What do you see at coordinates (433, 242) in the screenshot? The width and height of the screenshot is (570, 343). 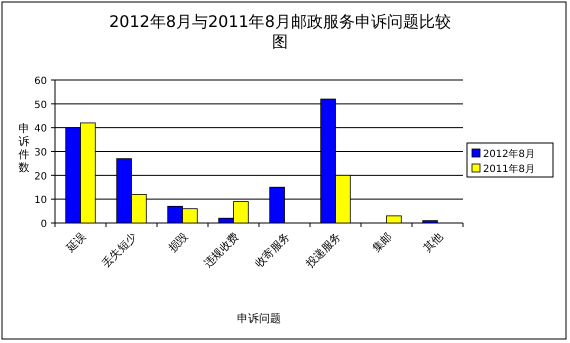 I see `x-tick-label: 其他` at bounding box center [433, 242].